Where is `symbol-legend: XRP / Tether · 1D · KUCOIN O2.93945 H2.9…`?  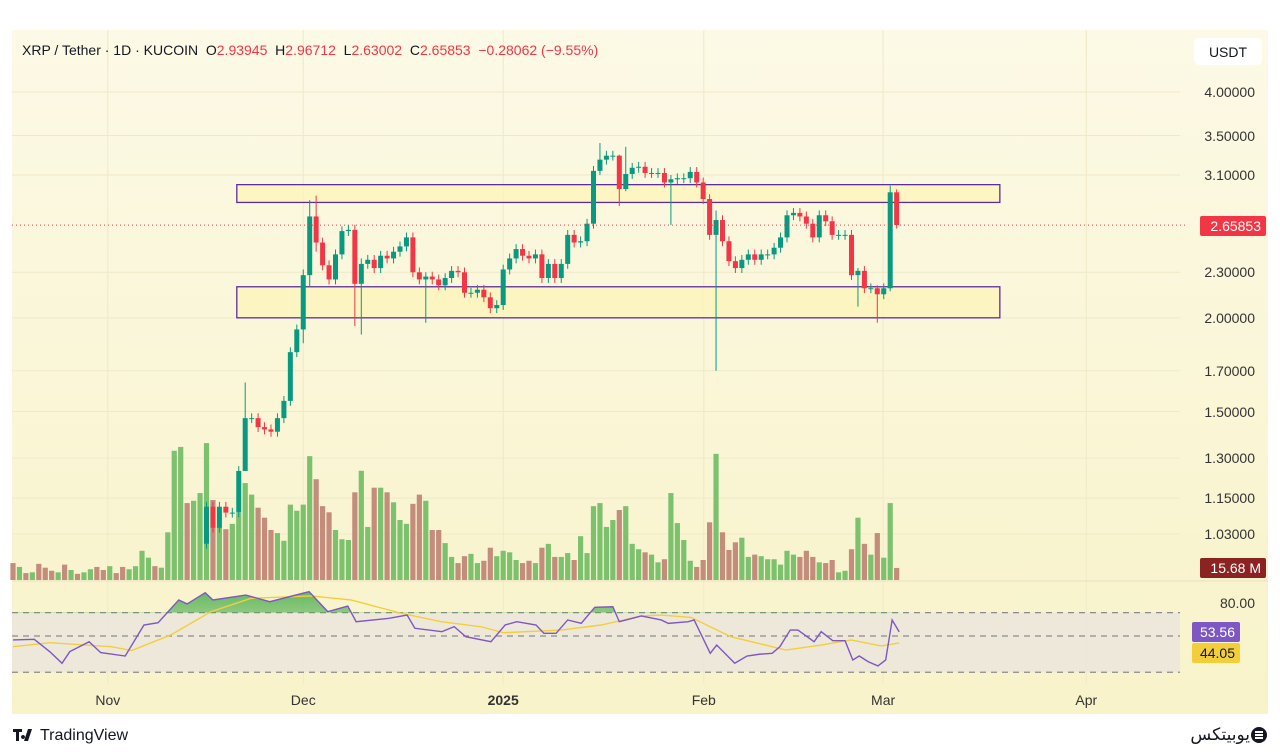
symbol-legend: XRP / Tether · 1D · KUCOIN O2.93945 H2.9… is located at coordinates (310, 50).